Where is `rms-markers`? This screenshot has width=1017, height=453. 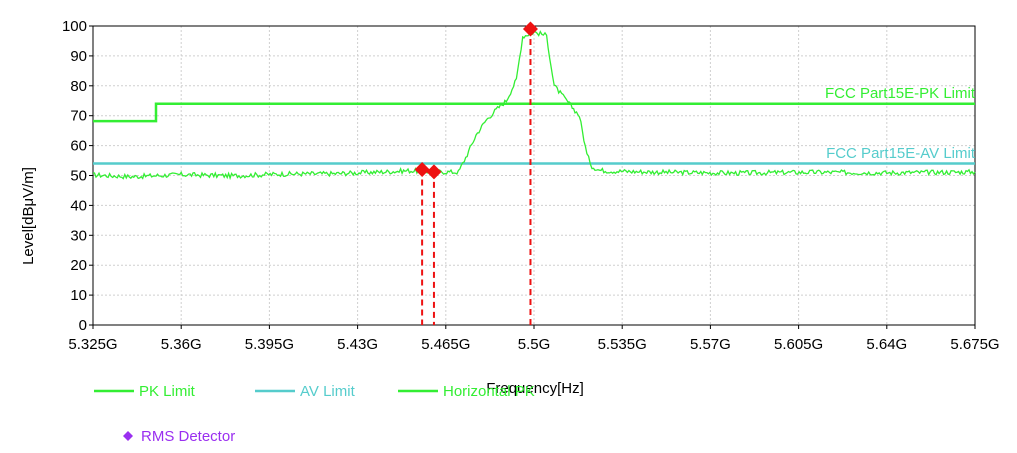
rms-markers is located at coordinates (476, 173).